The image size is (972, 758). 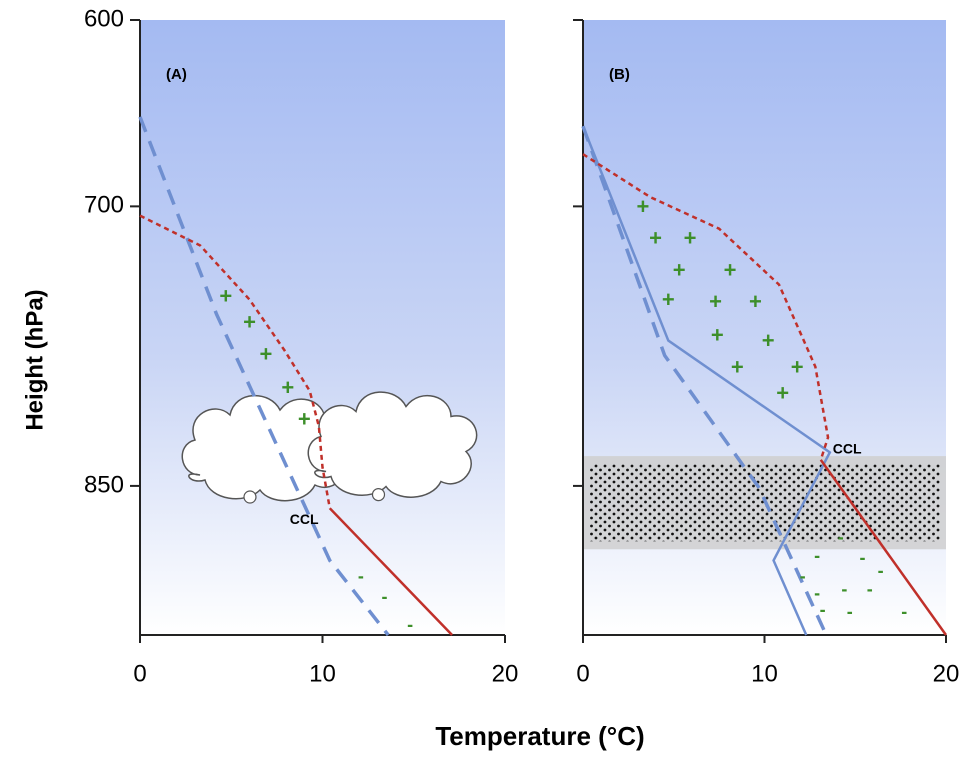 What do you see at coordinates (104, 484) in the screenshot?
I see `y-tick-label: 850` at bounding box center [104, 484].